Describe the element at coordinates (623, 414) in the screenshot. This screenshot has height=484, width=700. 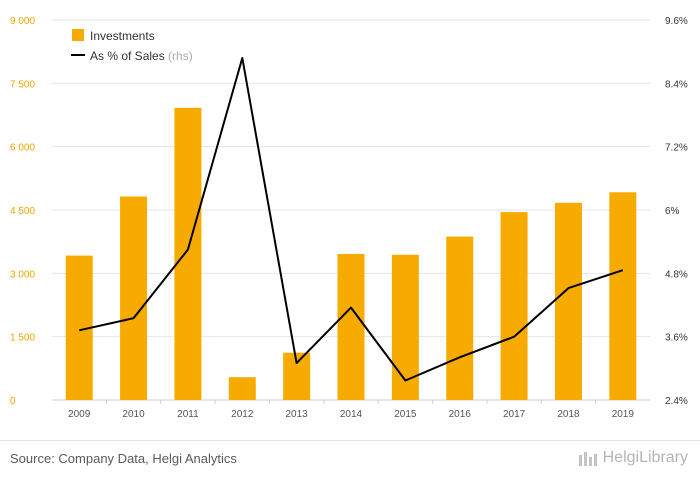
I see `x-tick-label: 2019` at that location.